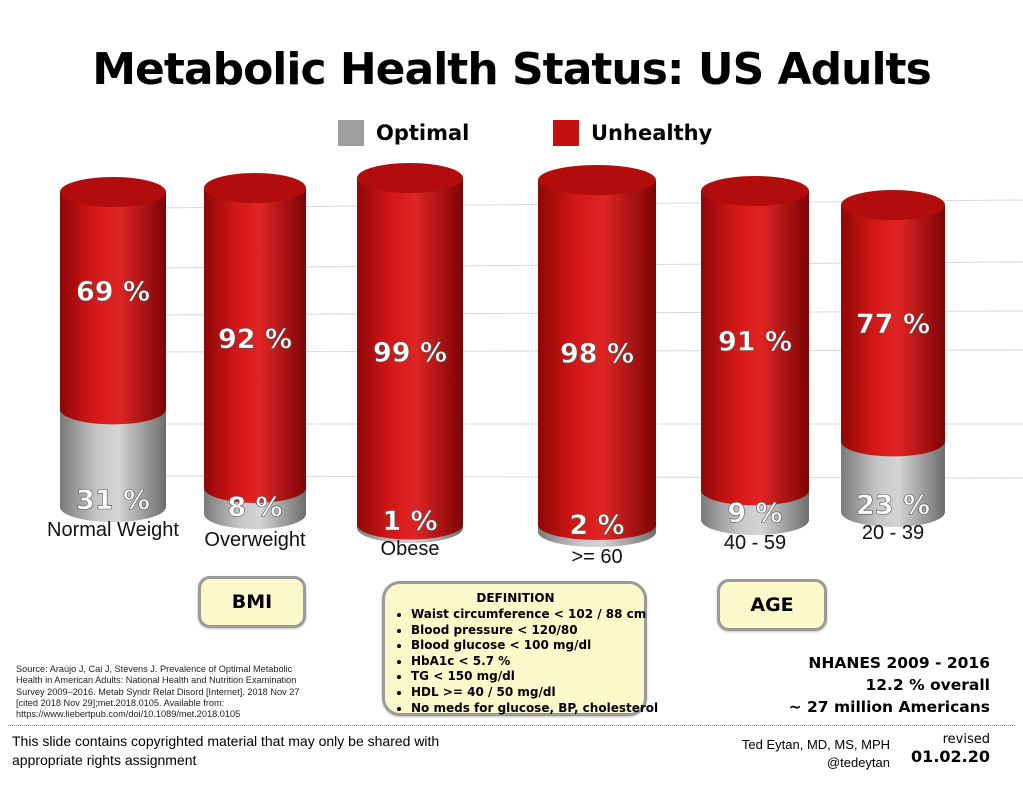  I want to click on legend-swatch-optimal, so click(351, 133).